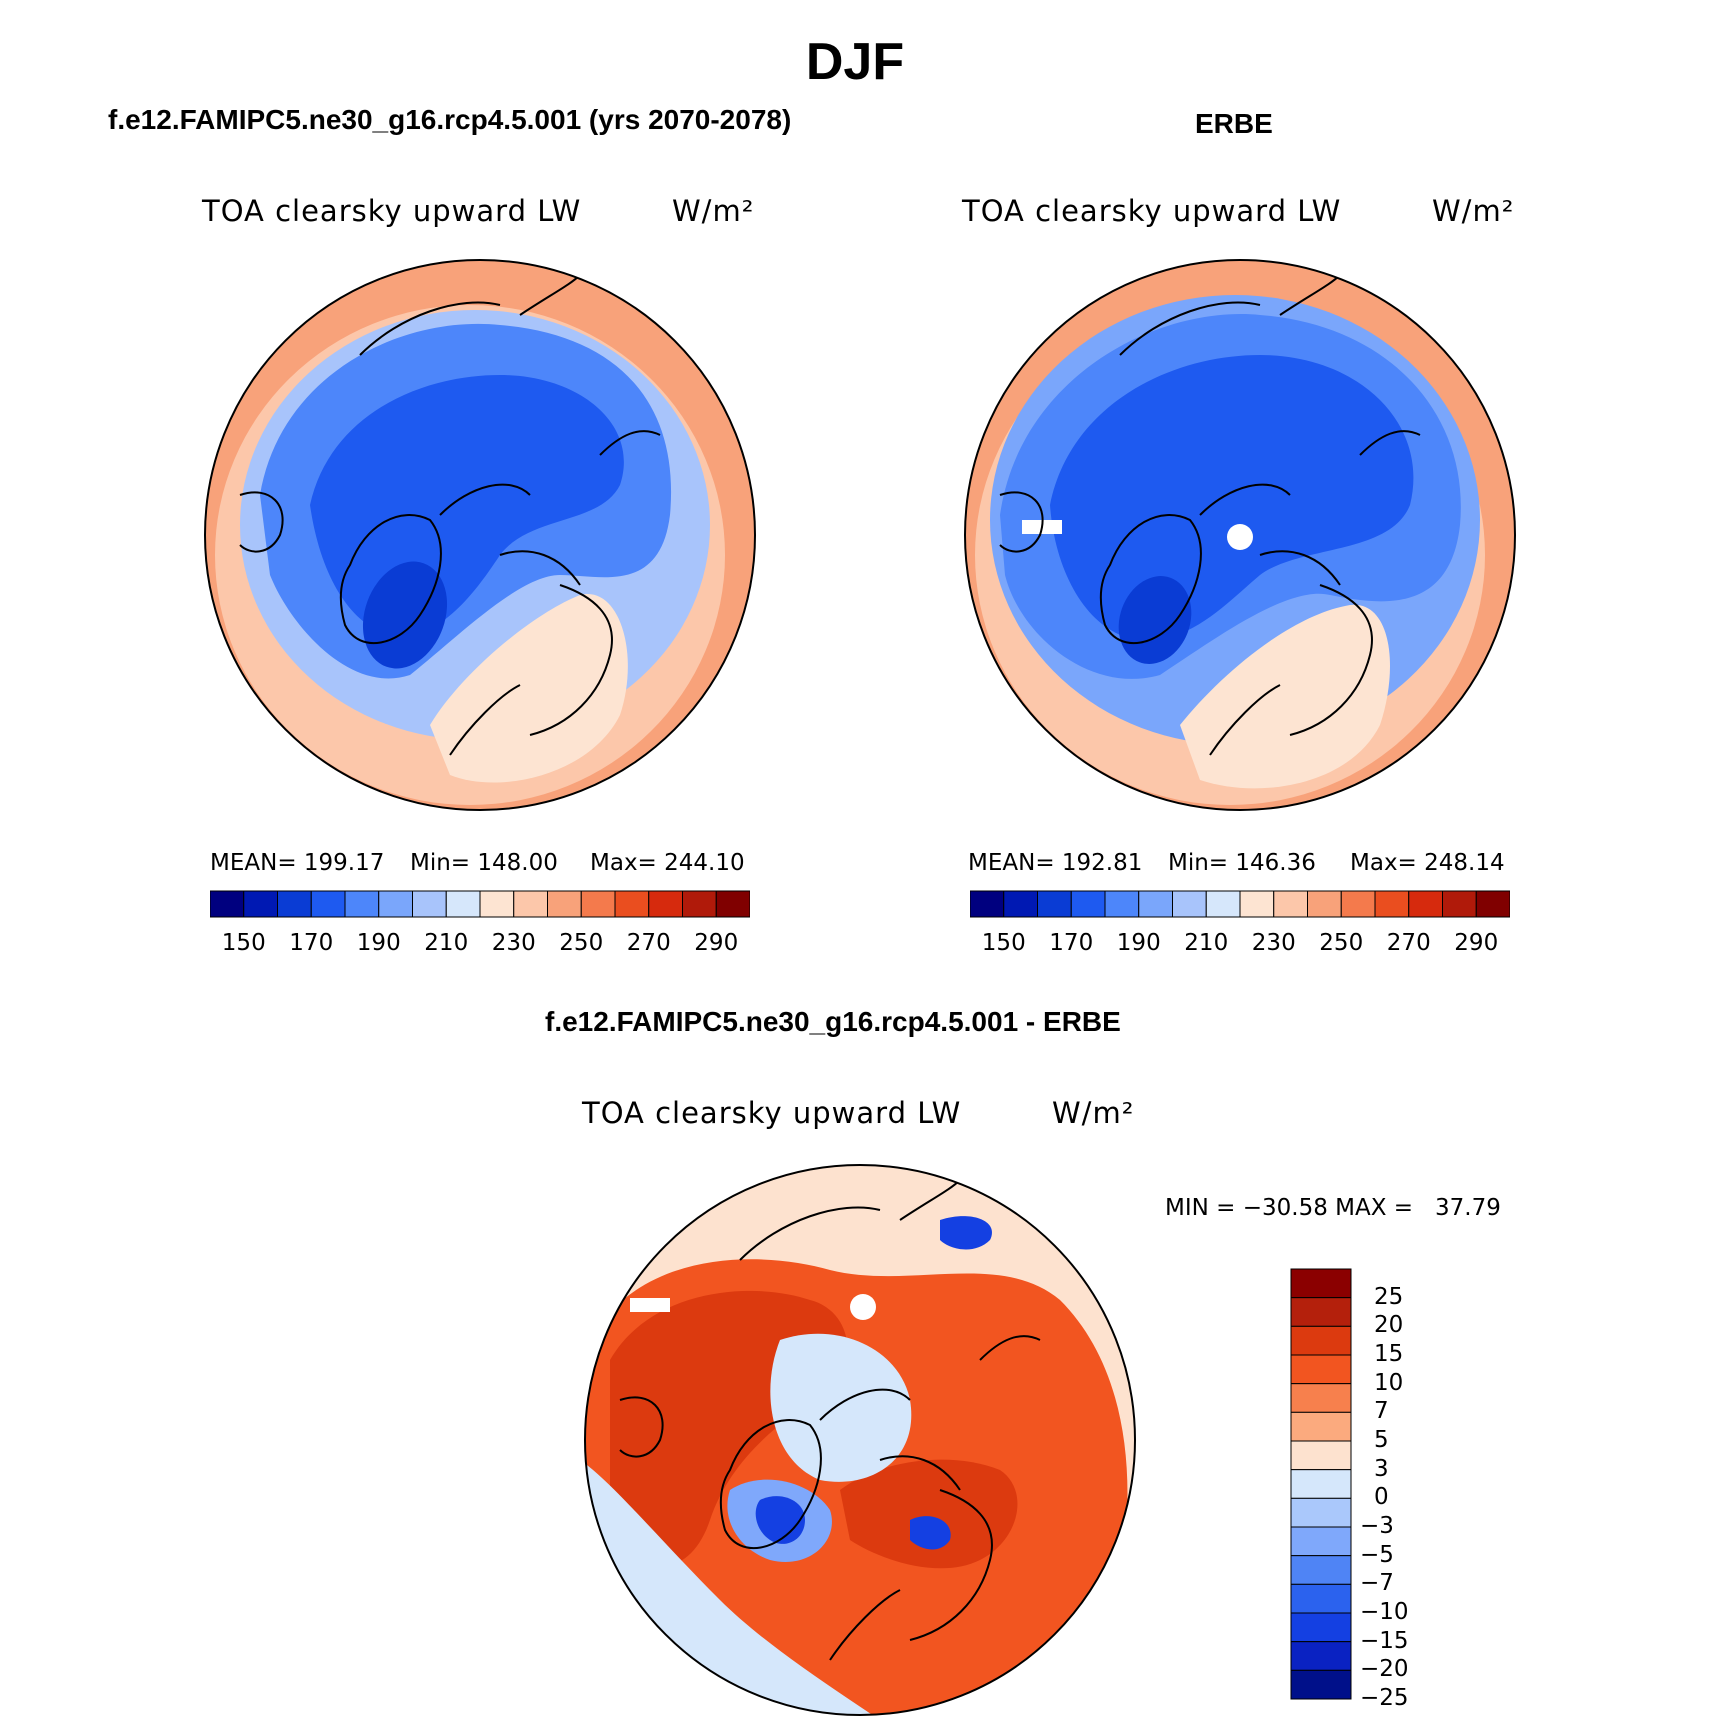 The image size is (1710, 1720). I want to click on right-mean: MEAN= 192.81, so click(1055, 863).